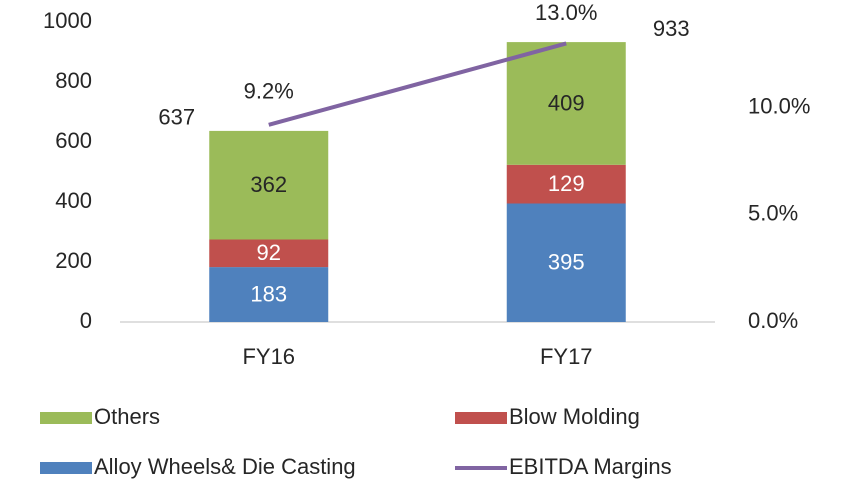  Describe the element at coordinates (268, 356) in the screenshot. I see `x-tick-label: FY16` at that location.